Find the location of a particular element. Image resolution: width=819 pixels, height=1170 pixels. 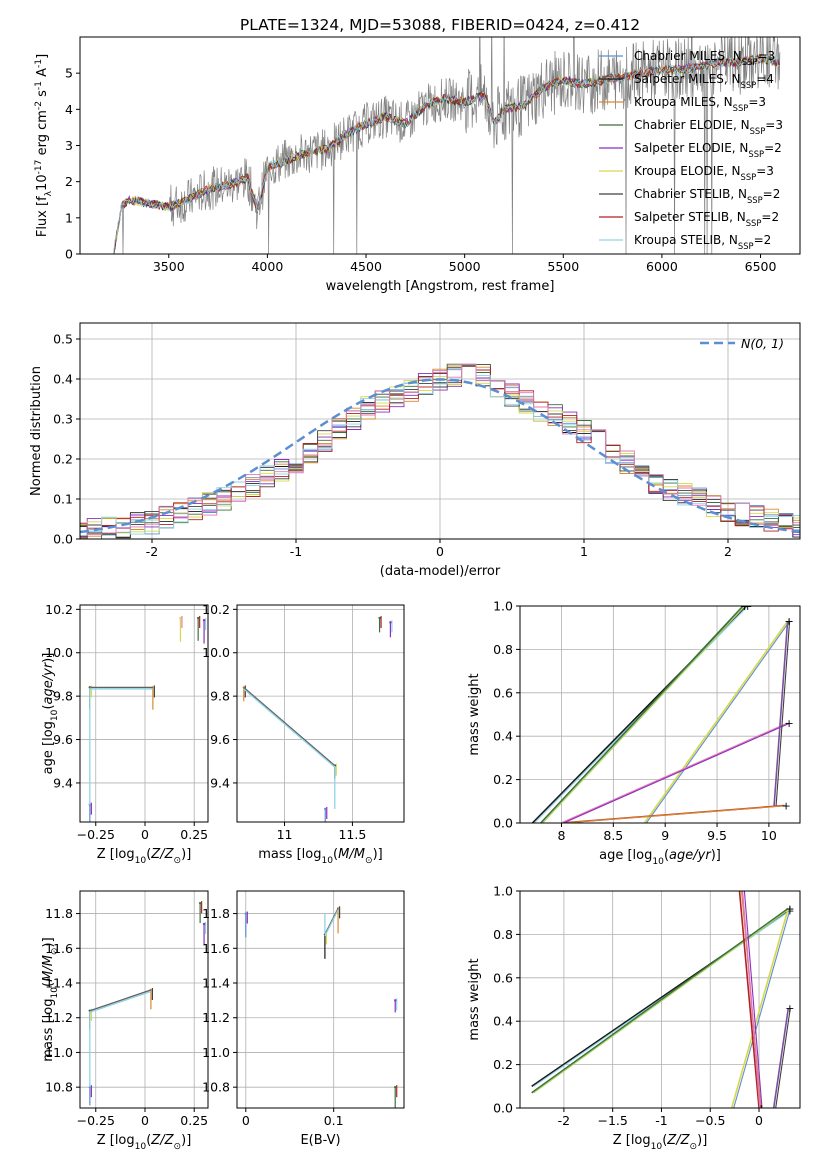

x-tick-label: 4500 is located at coordinates (366, 266).